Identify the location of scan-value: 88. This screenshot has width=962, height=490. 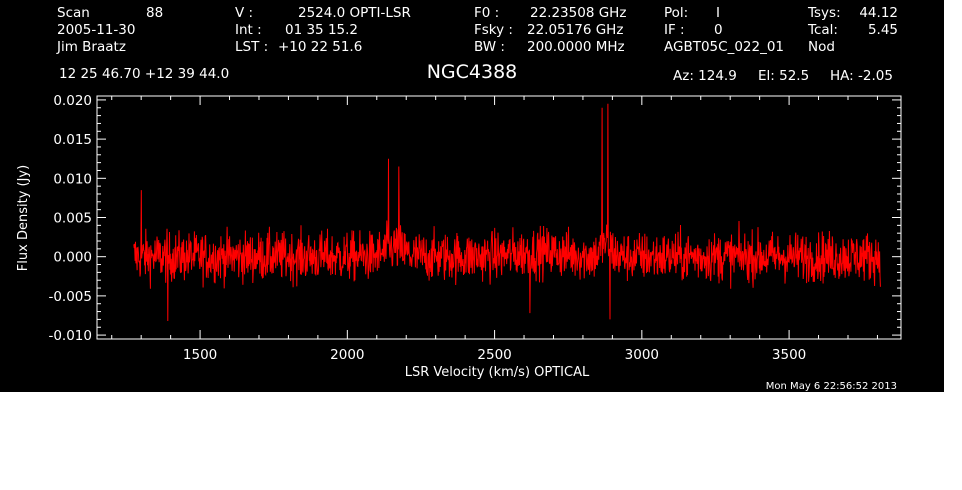
(154, 13).